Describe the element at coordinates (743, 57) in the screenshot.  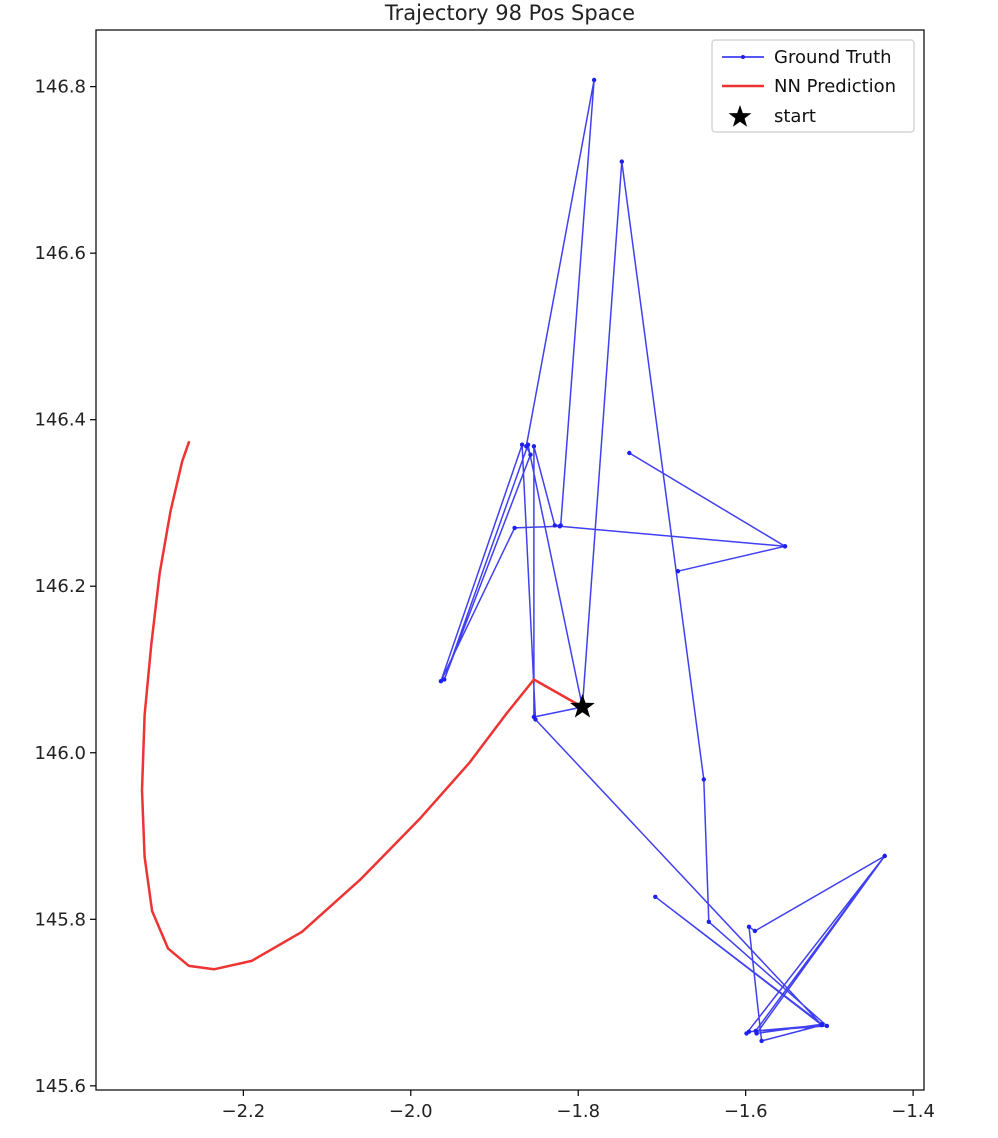
I see `legend-marker-ground-truth` at that location.